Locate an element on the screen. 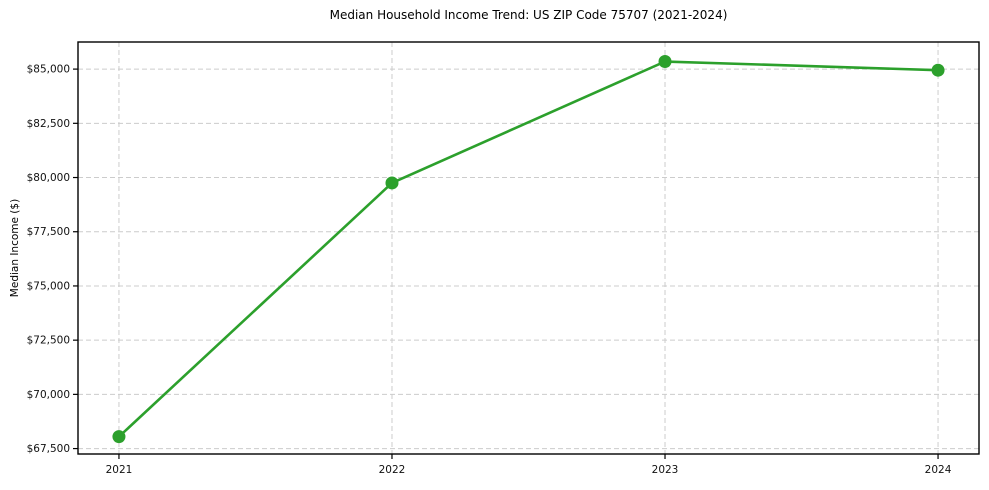  y-tick-label: $85,000 is located at coordinates (48, 70).